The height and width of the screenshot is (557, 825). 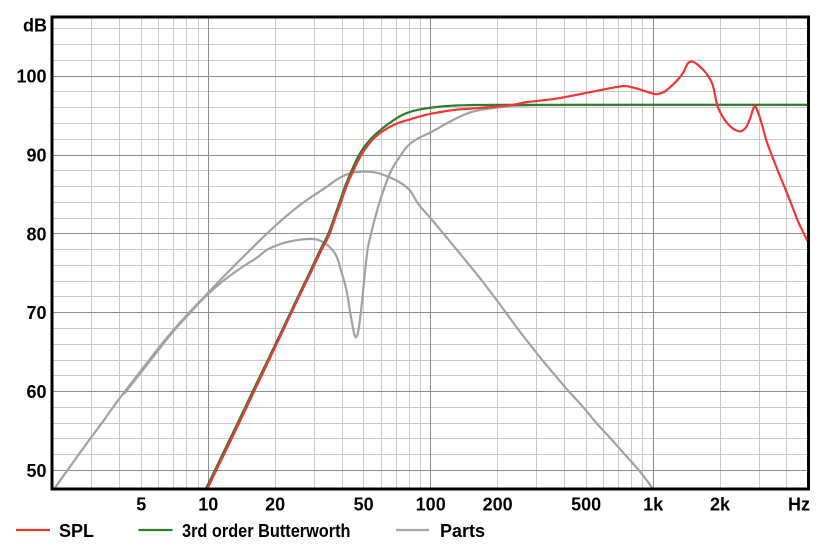 I want to click on svg-text: SPL, so click(x=76, y=531).